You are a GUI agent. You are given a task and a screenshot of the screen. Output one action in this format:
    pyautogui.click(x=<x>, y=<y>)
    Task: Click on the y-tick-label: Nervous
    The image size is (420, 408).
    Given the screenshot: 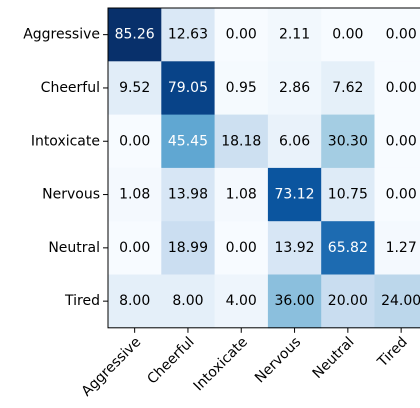 What is the action you would take?
    pyautogui.click(x=71, y=195)
    